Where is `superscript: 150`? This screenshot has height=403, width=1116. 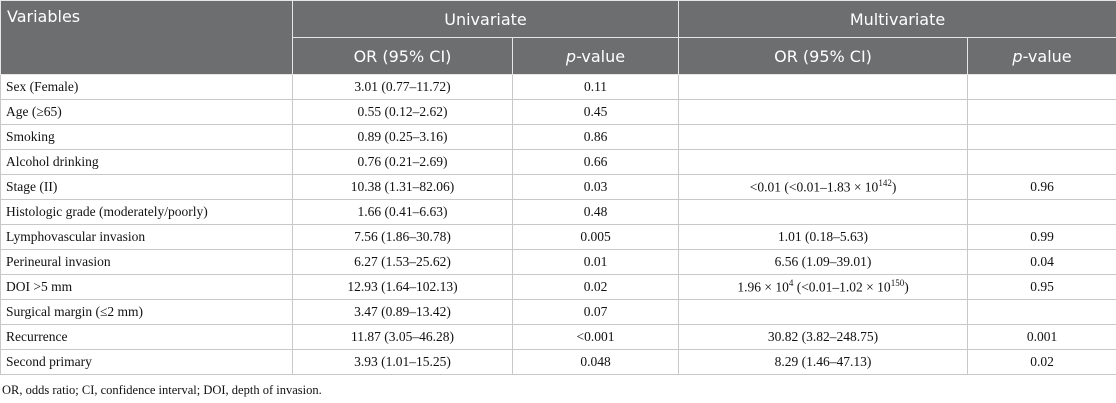
superscript: 150 is located at coordinates (897, 283).